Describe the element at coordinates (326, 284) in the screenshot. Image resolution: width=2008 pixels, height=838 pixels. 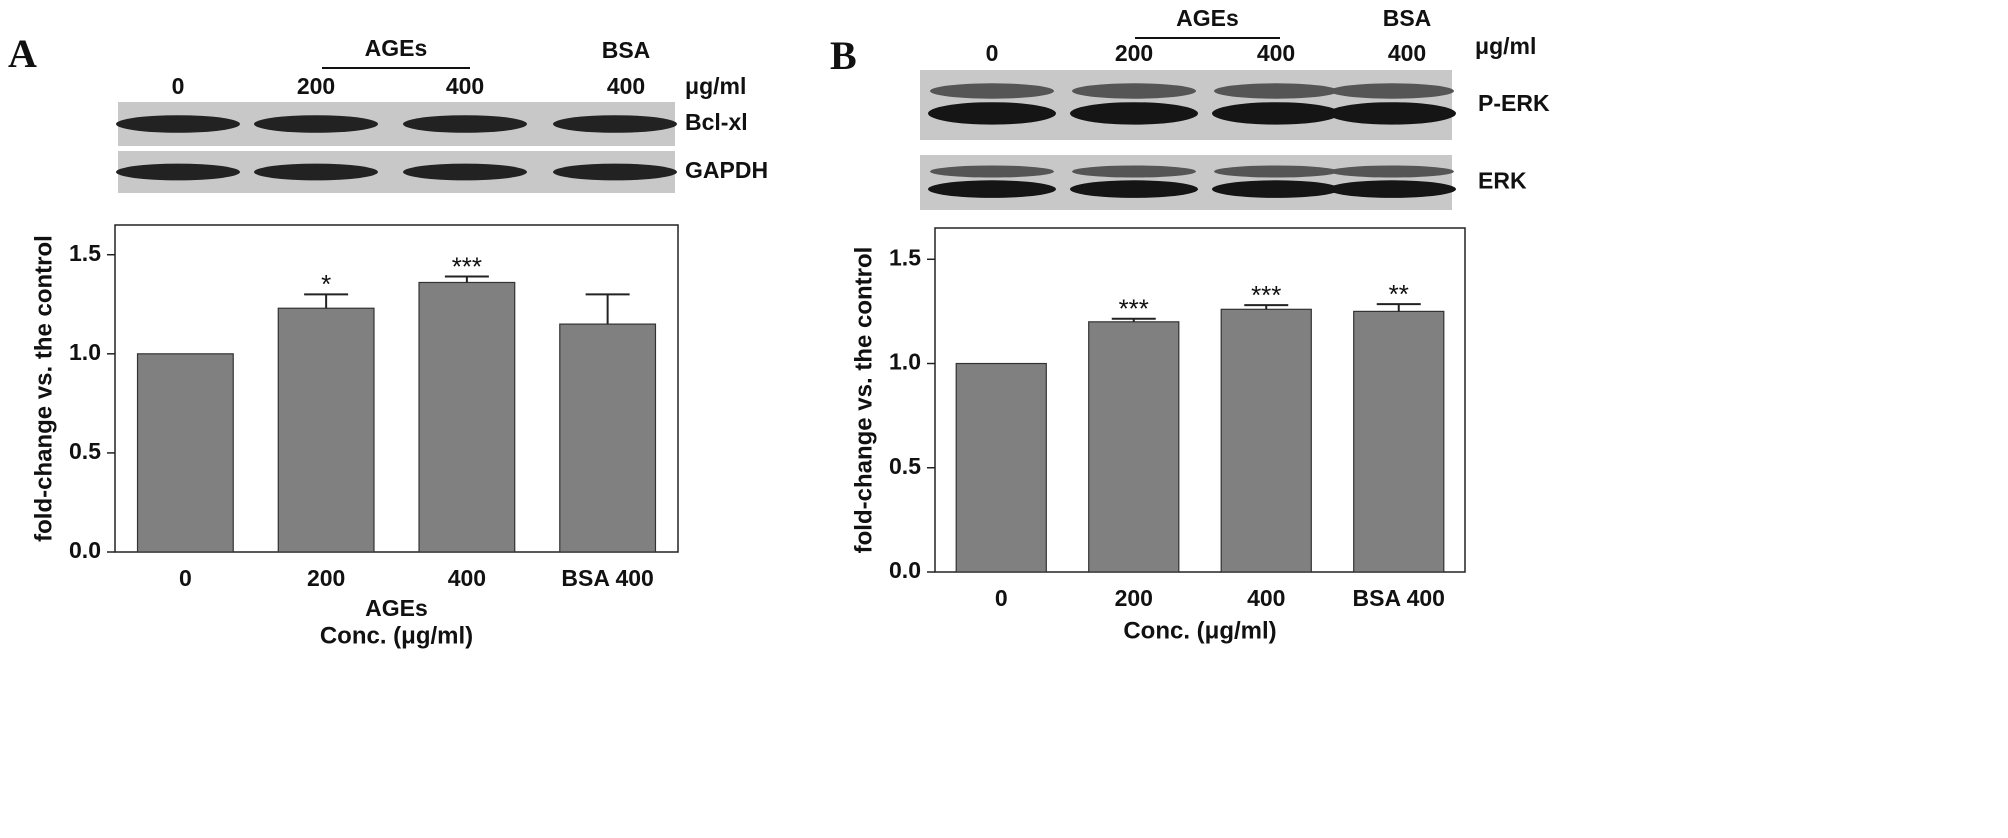
I see `significance: *` at that location.